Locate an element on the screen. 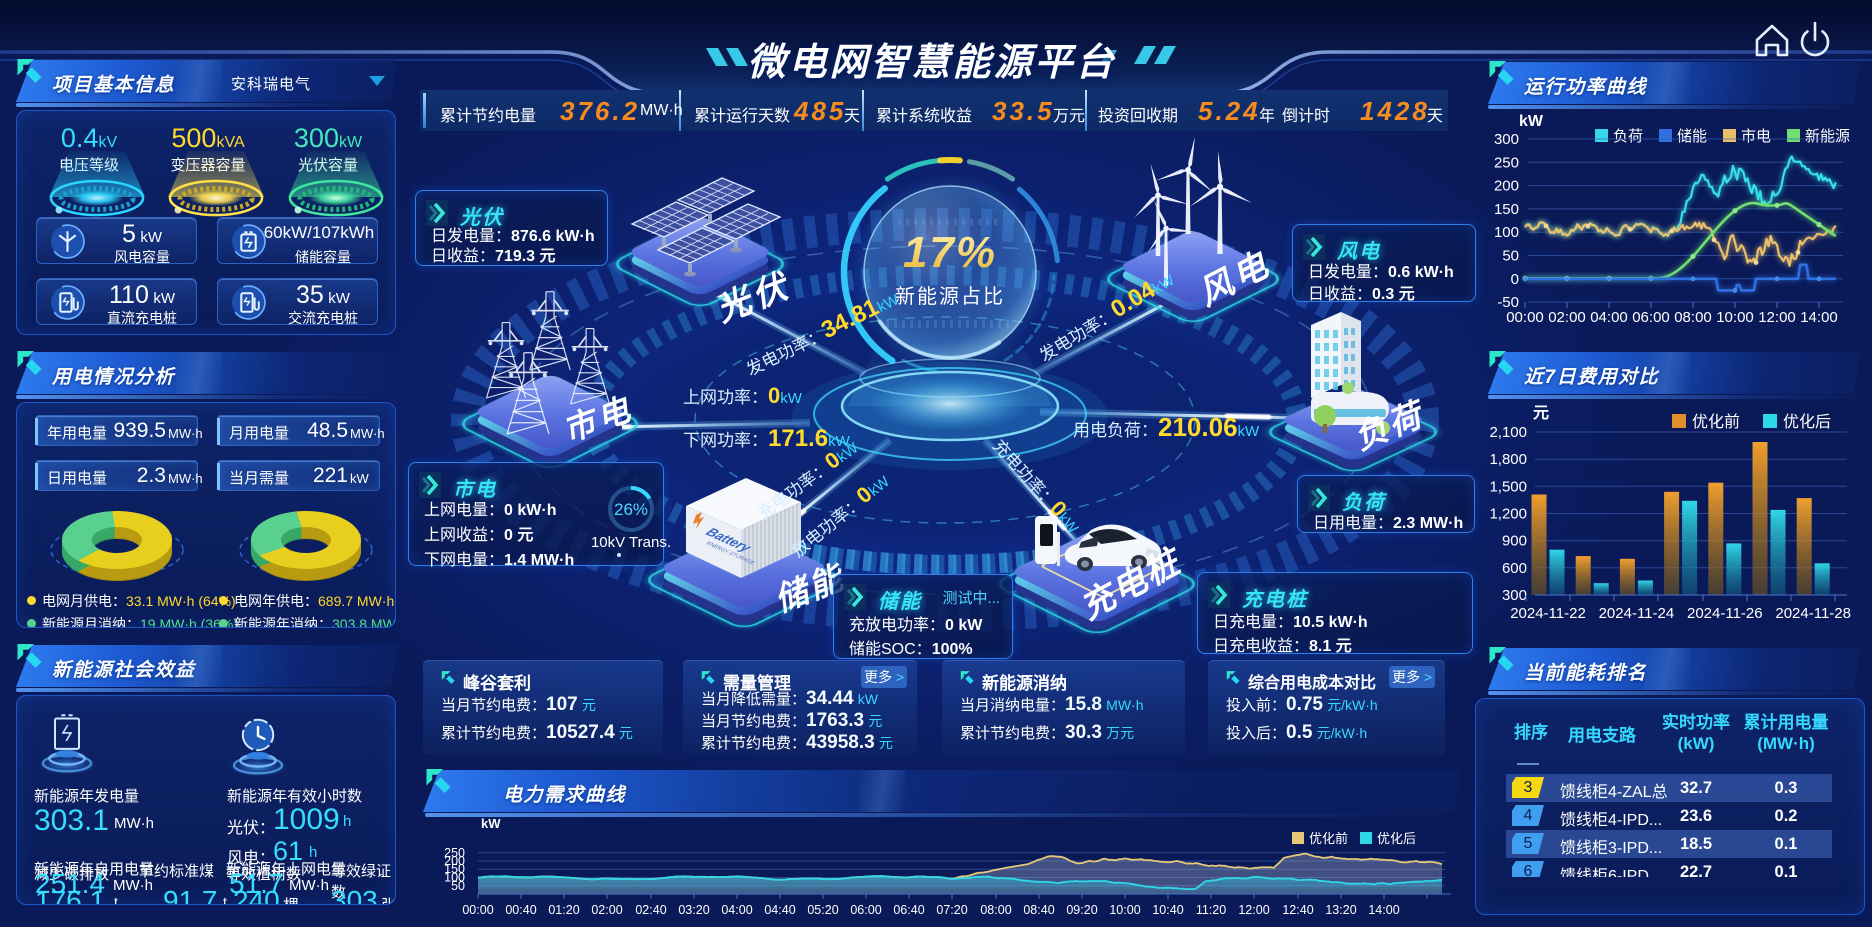  svg-text: 02:40 is located at coordinates (650, 910).